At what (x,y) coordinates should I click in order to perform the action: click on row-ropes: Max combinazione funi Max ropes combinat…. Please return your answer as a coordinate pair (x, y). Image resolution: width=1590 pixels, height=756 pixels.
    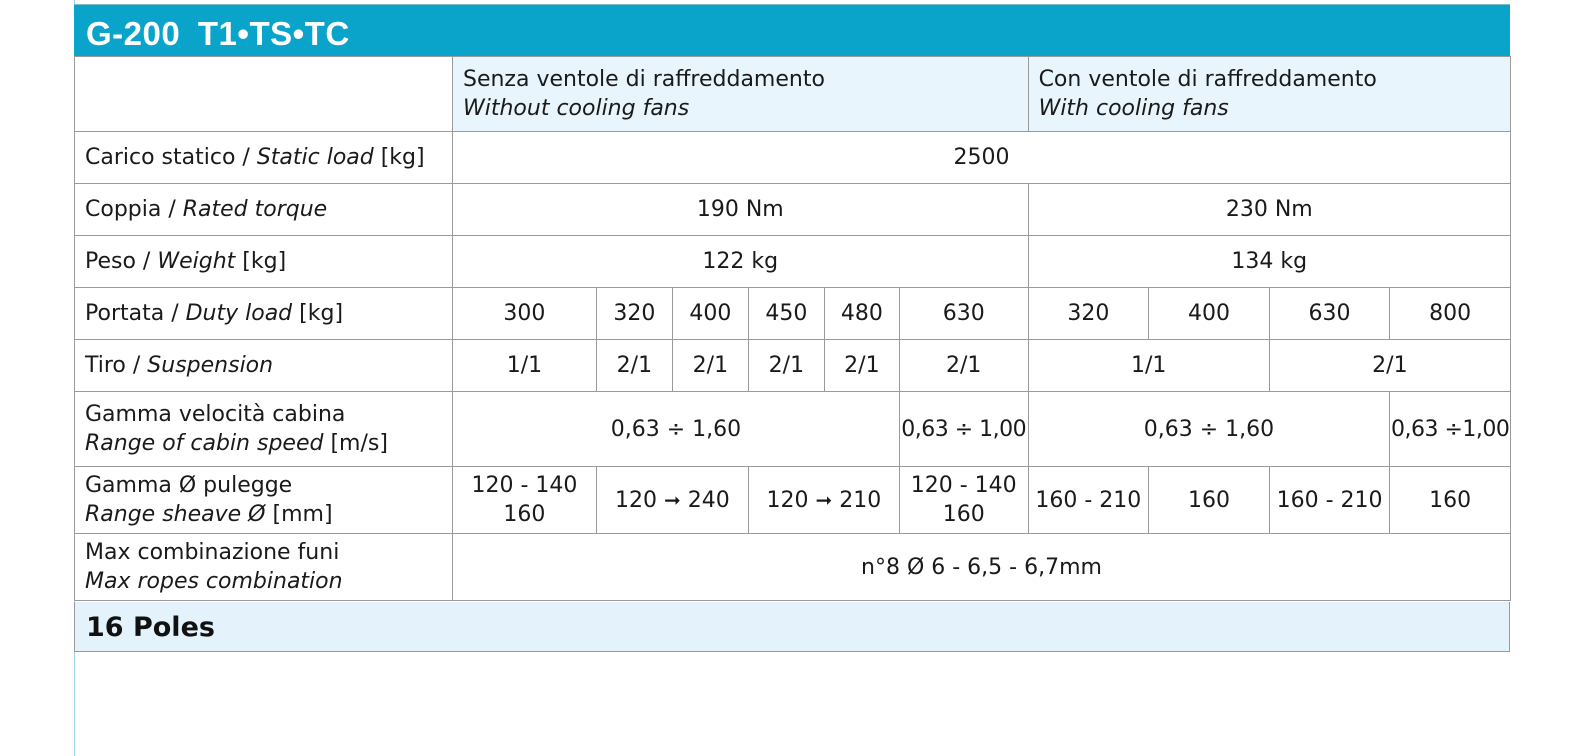
    Looking at the image, I should click on (793, 567).